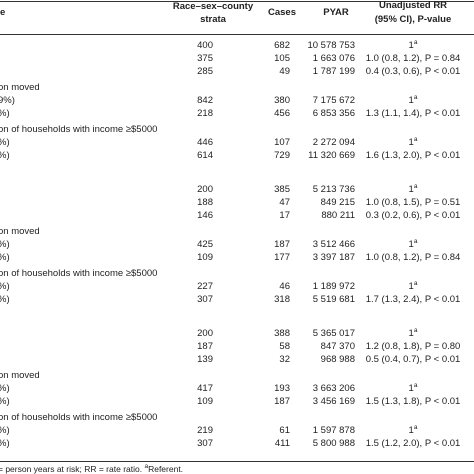 The image size is (474, 474). What do you see at coordinates (237, 461) in the screenshot?
I see `bottom-rule` at bounding box center [237, 461].